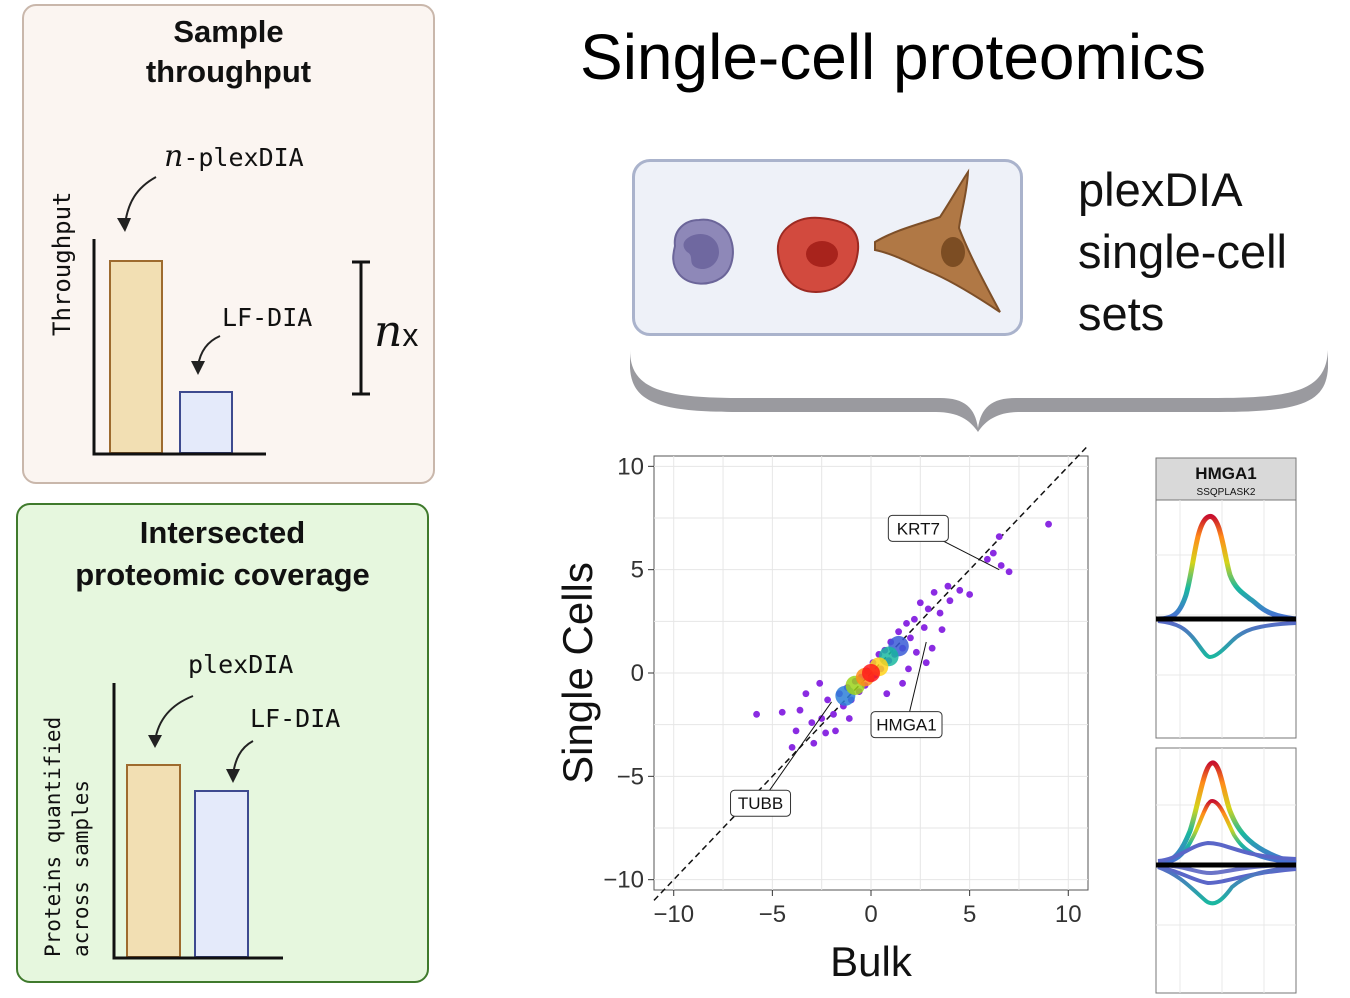 The height and width of the screenshot is (998, 1350). What do you see at coordinates (630, 776) in the screenshot?
I see `y-tick-label: −5` at bounding box center [630, 776].